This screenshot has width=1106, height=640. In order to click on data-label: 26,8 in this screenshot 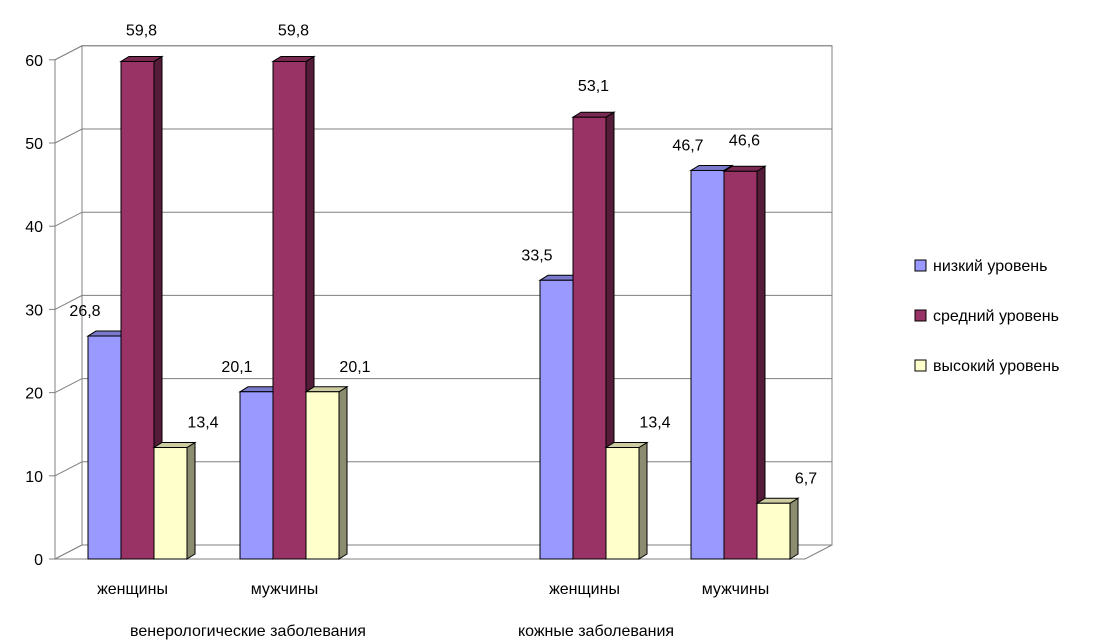, I will do `click(84, 311)`.